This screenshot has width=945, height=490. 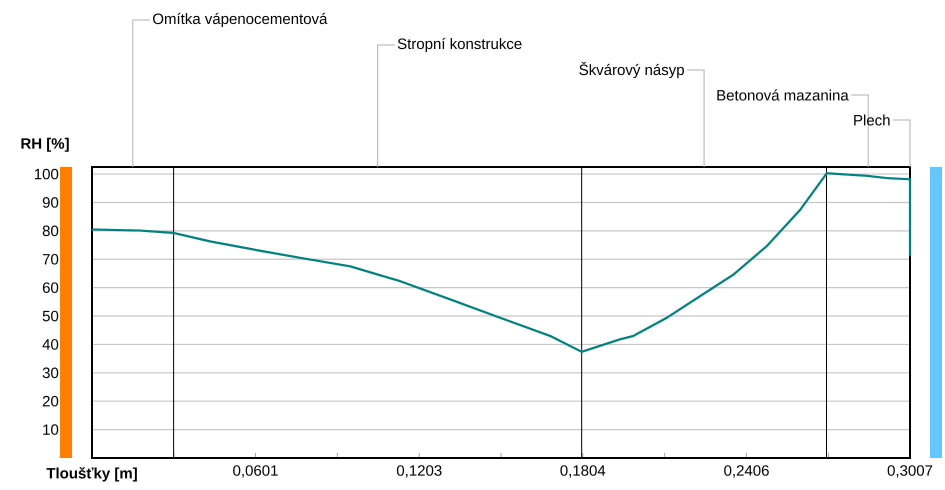 What do you see at coordinates (50, 344) in the screenshot?
I see `y-tick-label: 40` at bounding box center [50, 344].